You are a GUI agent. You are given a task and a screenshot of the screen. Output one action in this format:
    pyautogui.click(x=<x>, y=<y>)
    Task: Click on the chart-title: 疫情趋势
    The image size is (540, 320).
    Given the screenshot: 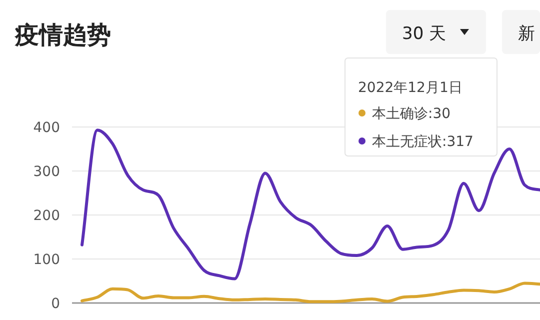 What is the action you would take?
    pyautogui.click(x=62, y=35)
    